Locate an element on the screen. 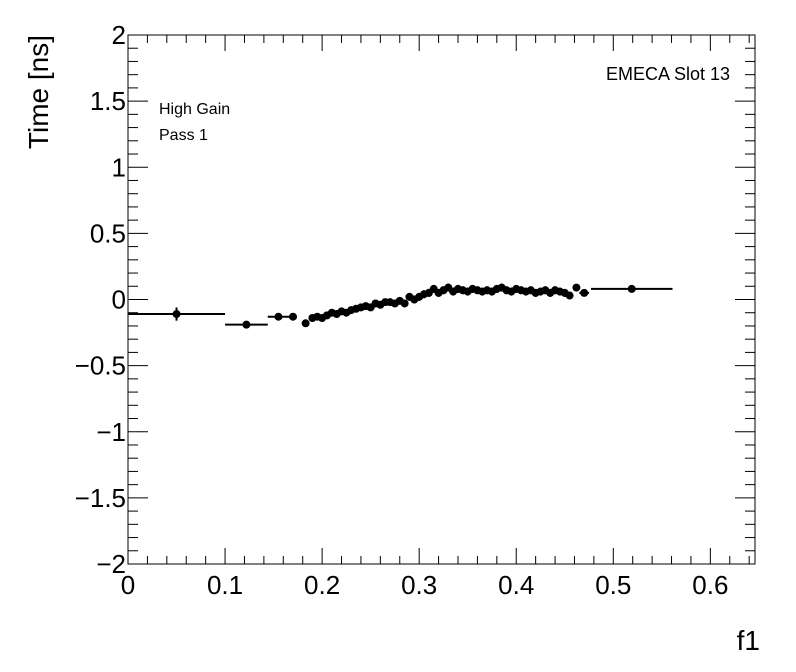 This screenshot has width=796, height=672. x-axis-title: f1 is located at coordinates (748, 640).